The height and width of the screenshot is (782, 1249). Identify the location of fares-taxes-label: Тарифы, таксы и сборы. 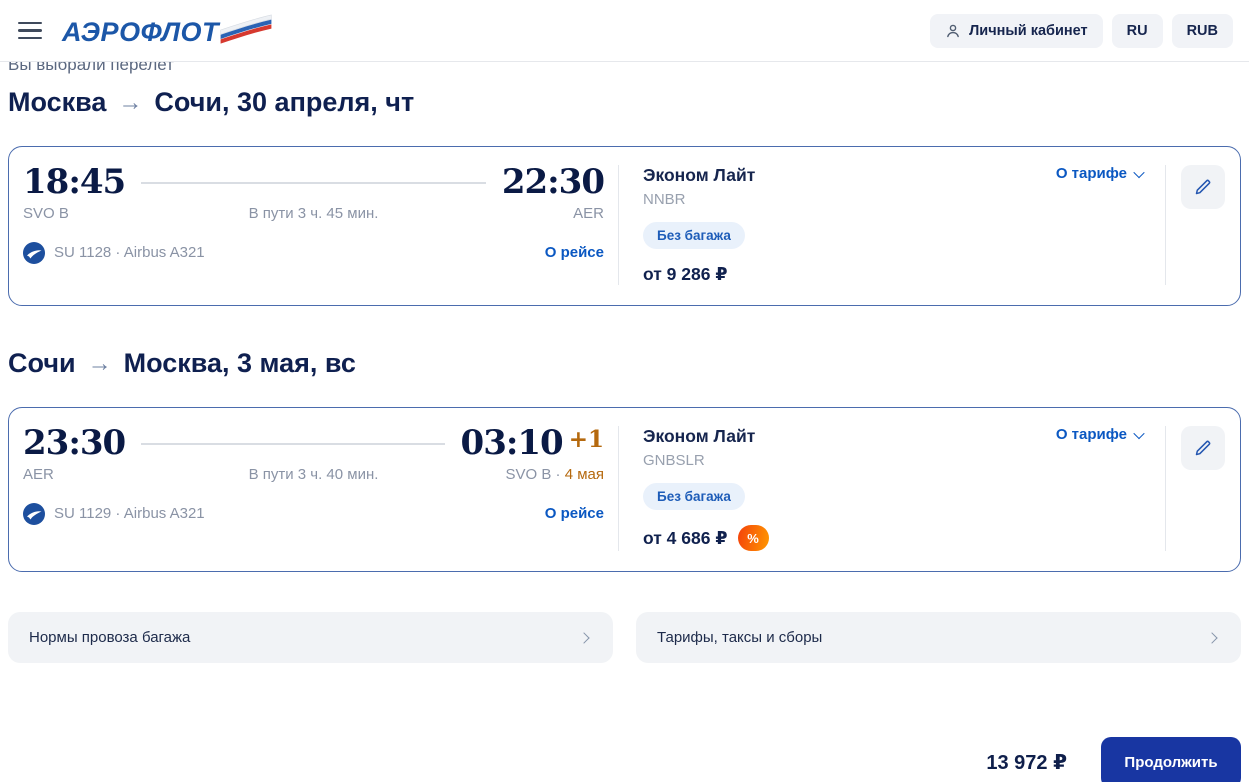
(740, 637).